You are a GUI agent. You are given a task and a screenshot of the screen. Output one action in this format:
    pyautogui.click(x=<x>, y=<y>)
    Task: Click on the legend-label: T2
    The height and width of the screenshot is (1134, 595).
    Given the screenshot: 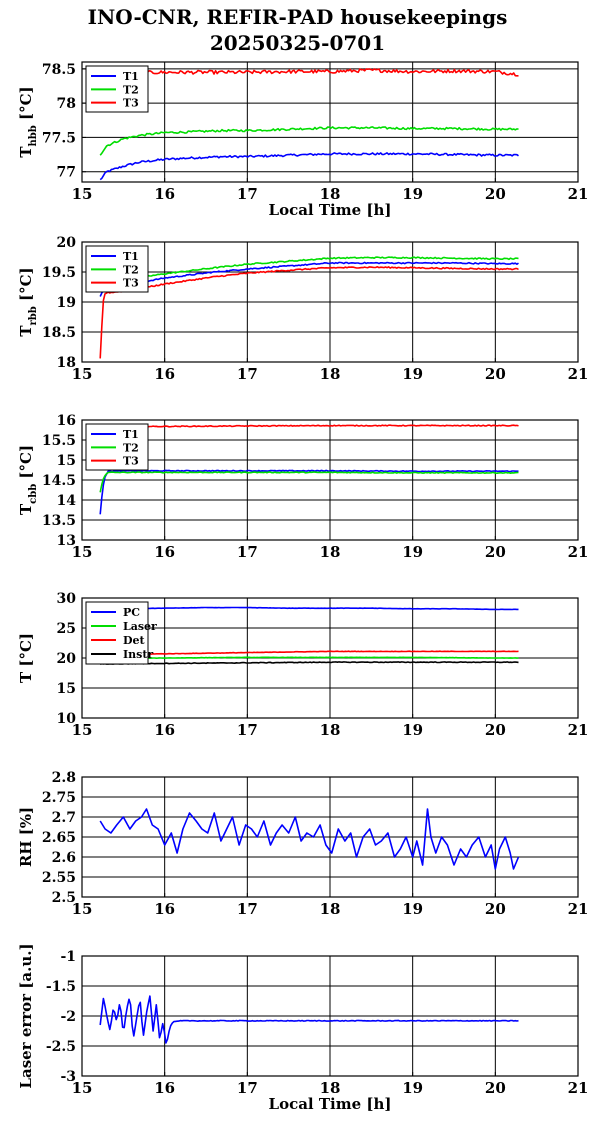 What is the action you would take?
    pyautogui.click(x=131, y=447)
    